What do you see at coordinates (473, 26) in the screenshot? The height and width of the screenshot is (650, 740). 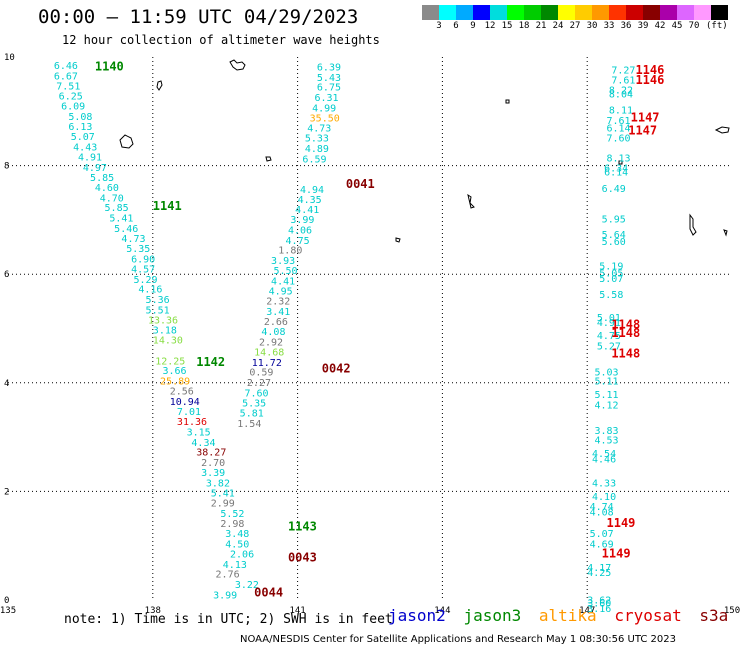 I see `color-tick-label: 9` at bounding box center [473, 26].